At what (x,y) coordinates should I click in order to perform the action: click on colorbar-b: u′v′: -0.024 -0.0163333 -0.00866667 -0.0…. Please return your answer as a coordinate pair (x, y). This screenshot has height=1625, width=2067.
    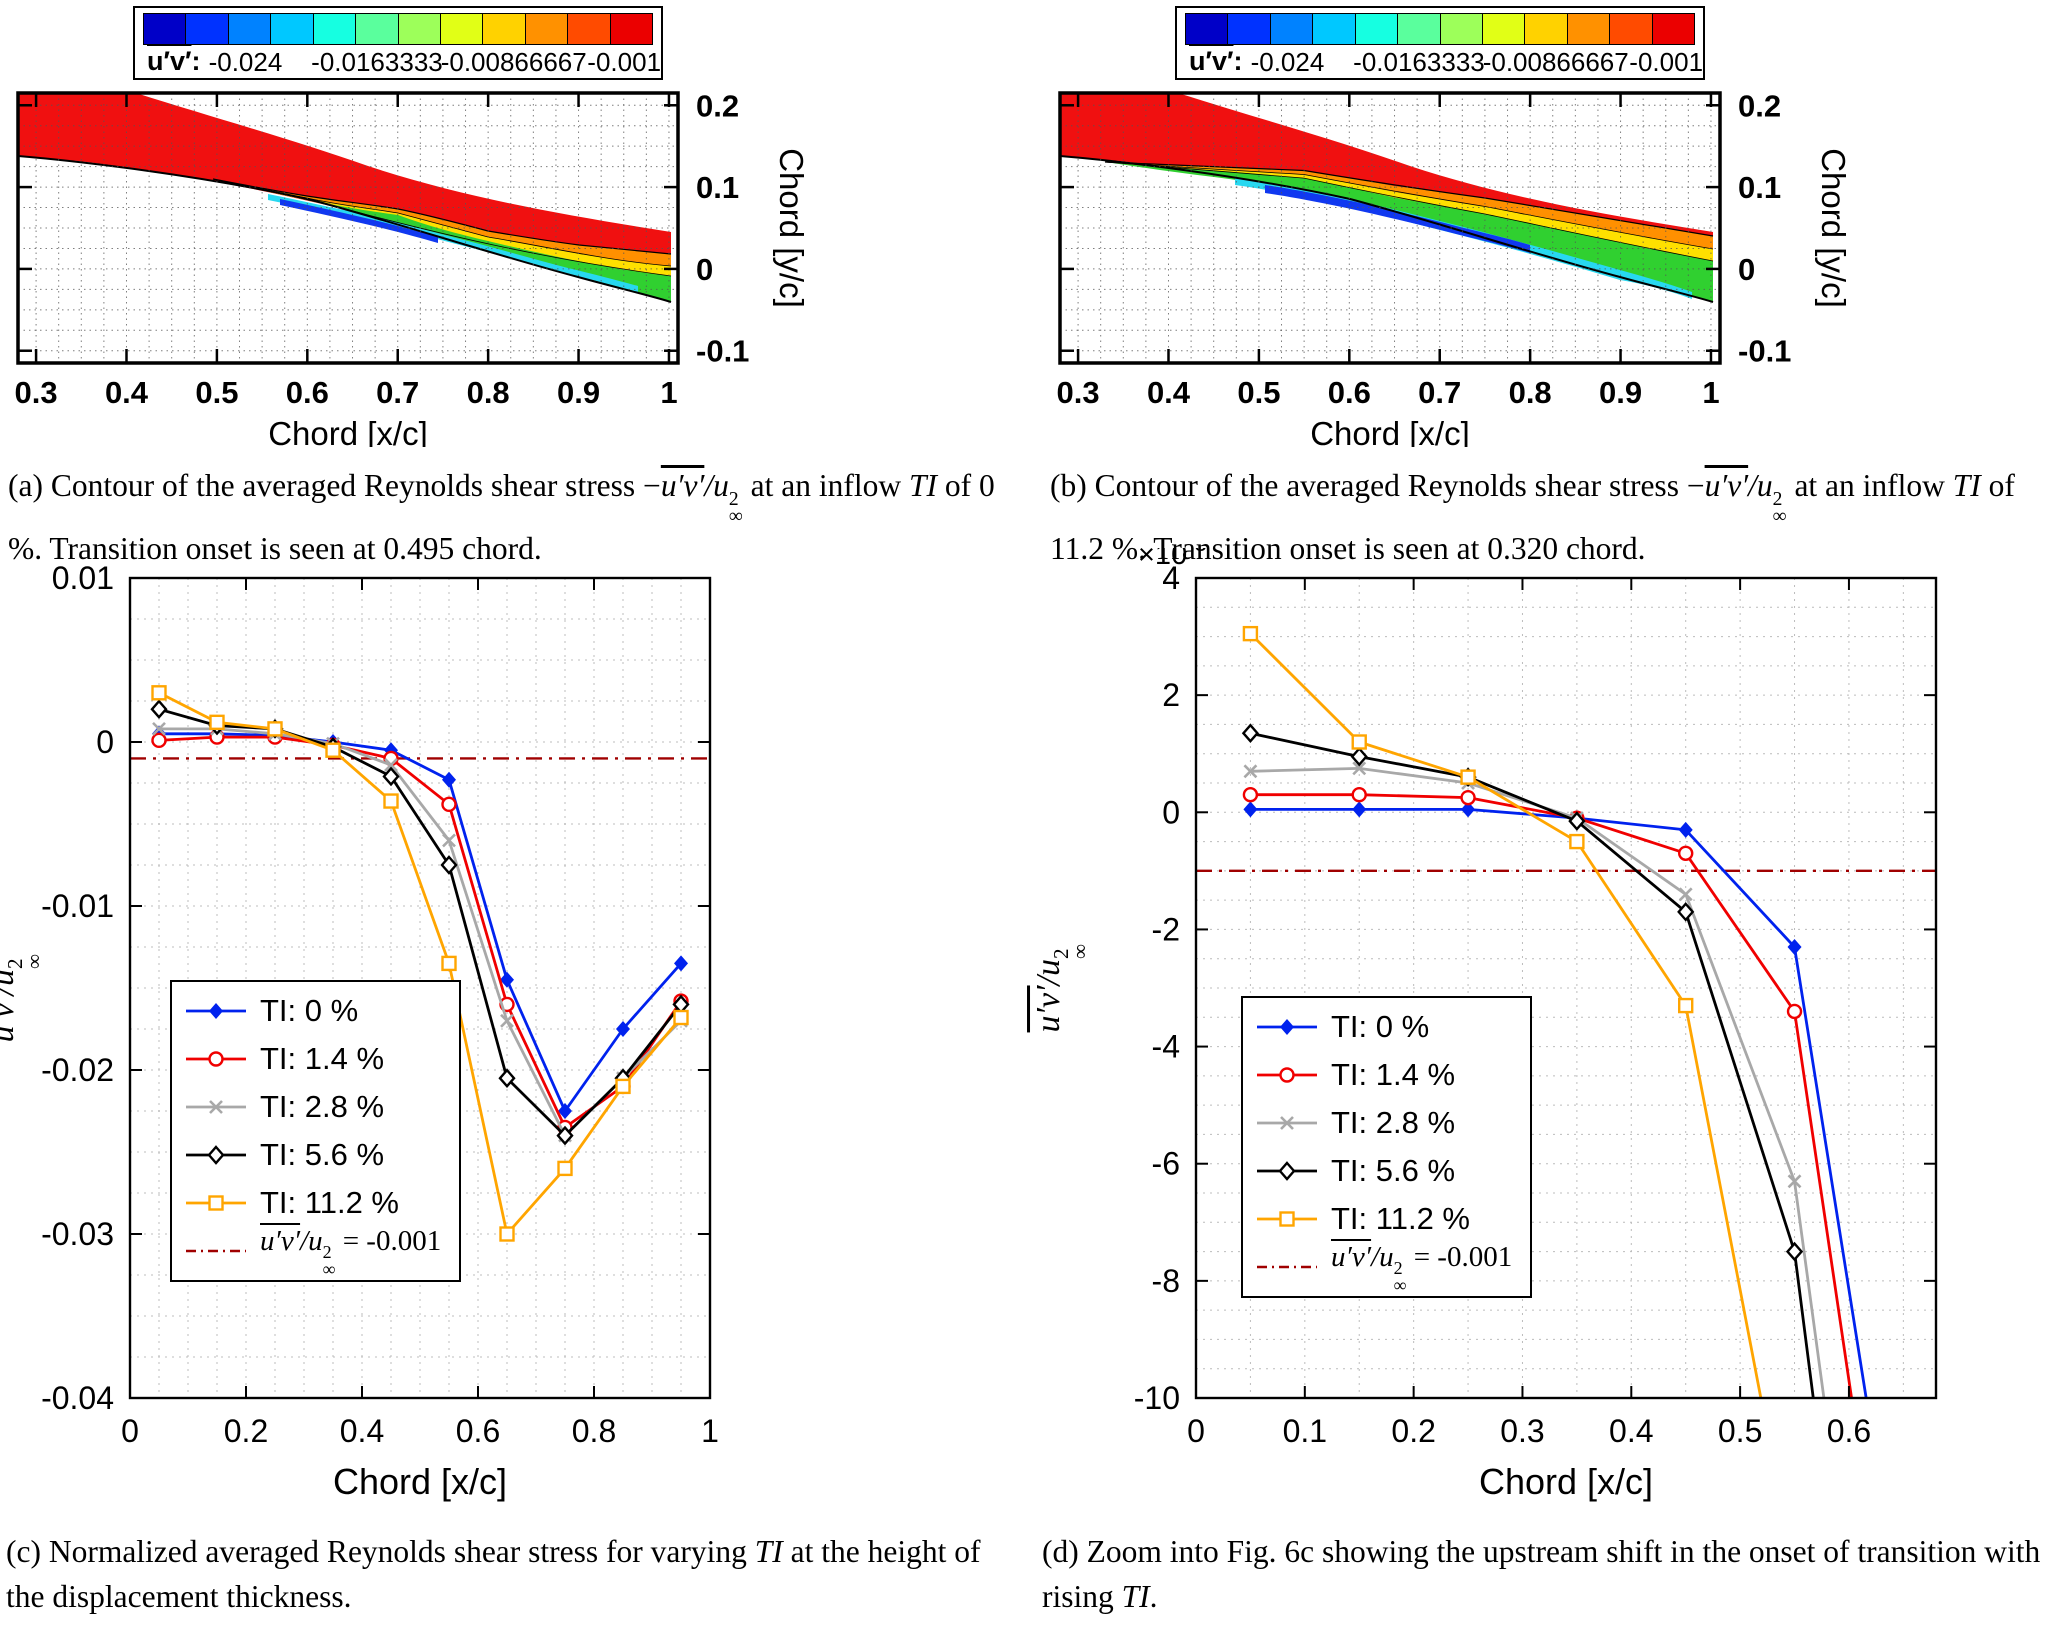
    Looking at the image, I should click on (1440, 43).